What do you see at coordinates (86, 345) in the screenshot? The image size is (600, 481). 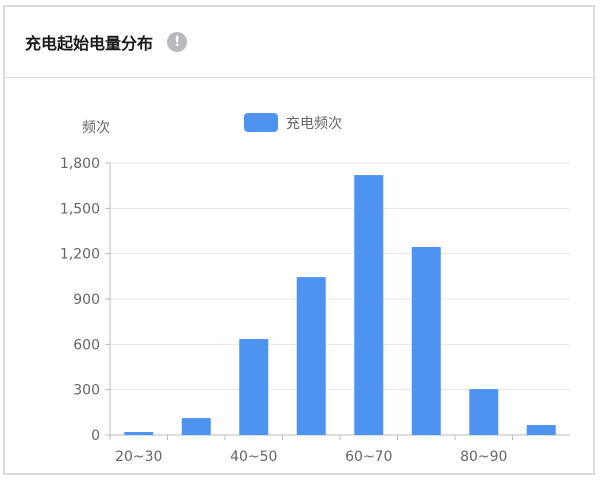 I see `y-tick-label: 600` at bounding box center [86, 345].